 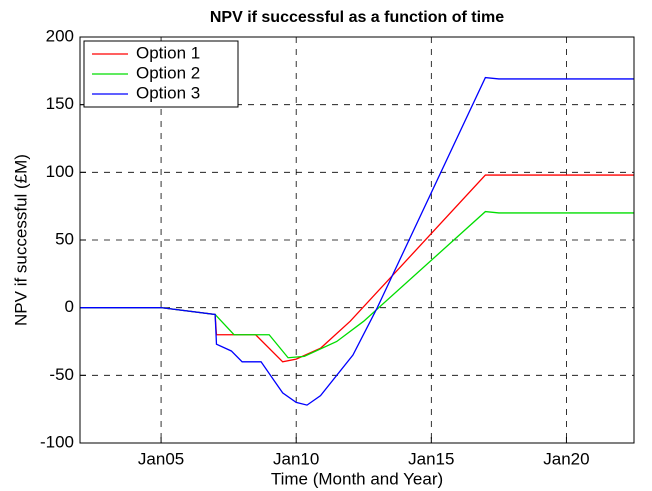 I want to click on y-tick-label: 50, so click(x=64, y=238).